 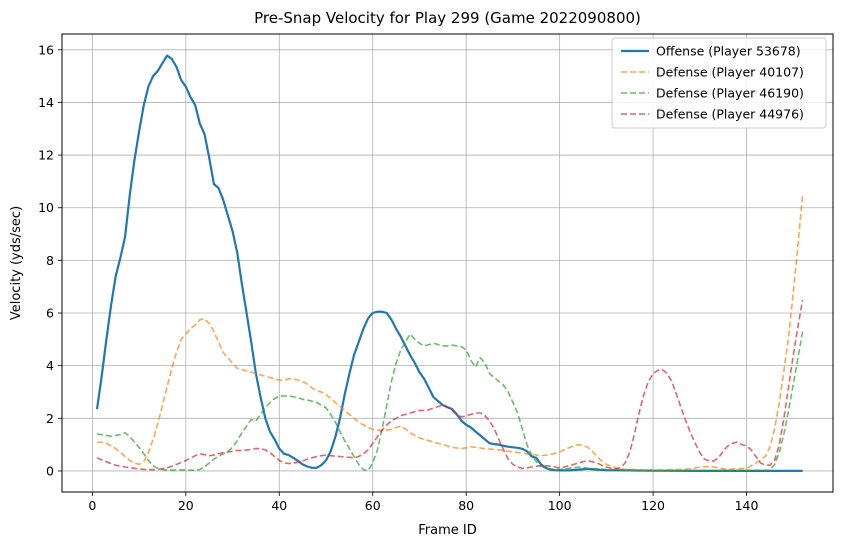 I want to click on y-tick-label: 12, so click(x=46, y=155).